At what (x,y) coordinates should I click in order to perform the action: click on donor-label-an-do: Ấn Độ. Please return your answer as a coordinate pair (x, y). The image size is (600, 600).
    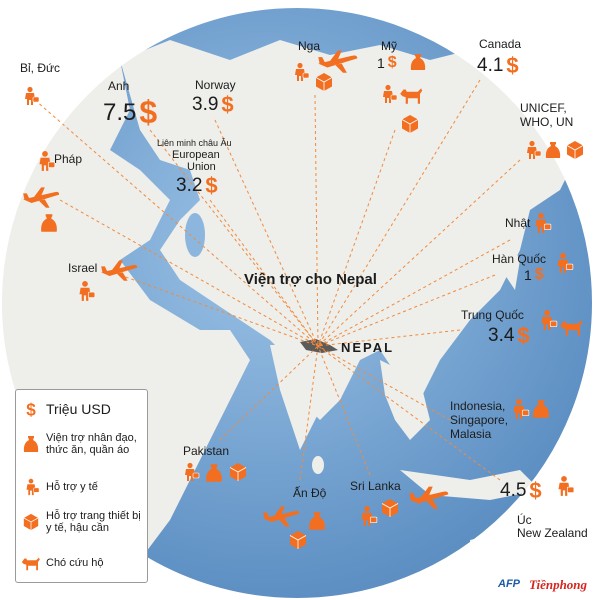
    Looking at the image, I should click on (310, 493).